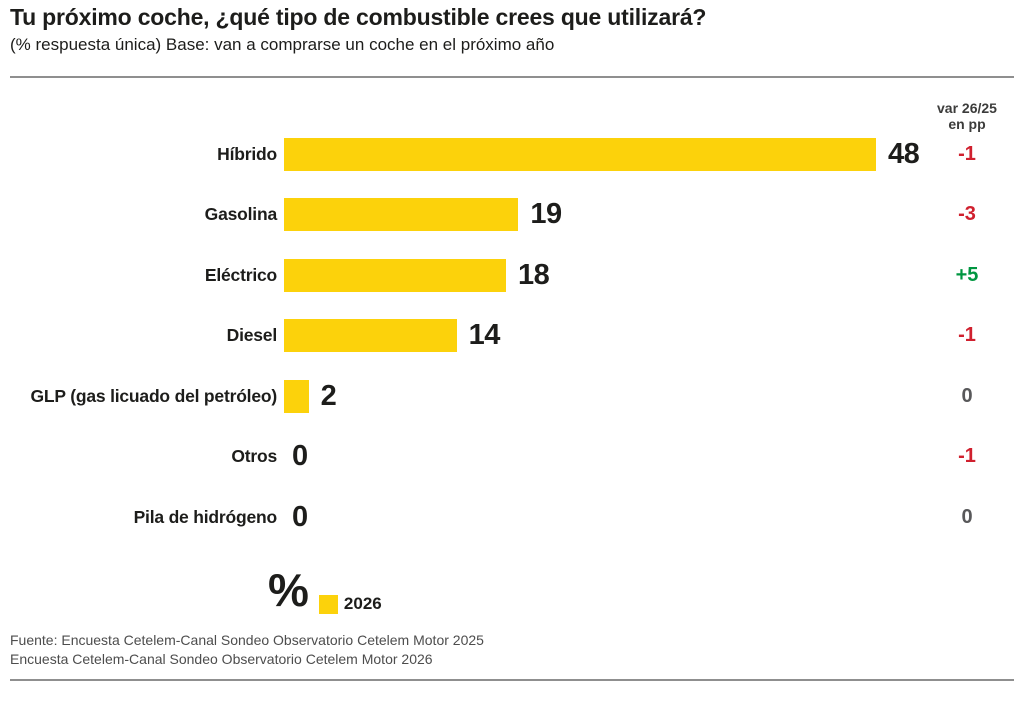 The width and height of the screenshot is (1024, 707). I want to click on category-label-glp-gas-licuado-del-petroleo: GLP (gas licuado del petróleo), so click(154, 395).